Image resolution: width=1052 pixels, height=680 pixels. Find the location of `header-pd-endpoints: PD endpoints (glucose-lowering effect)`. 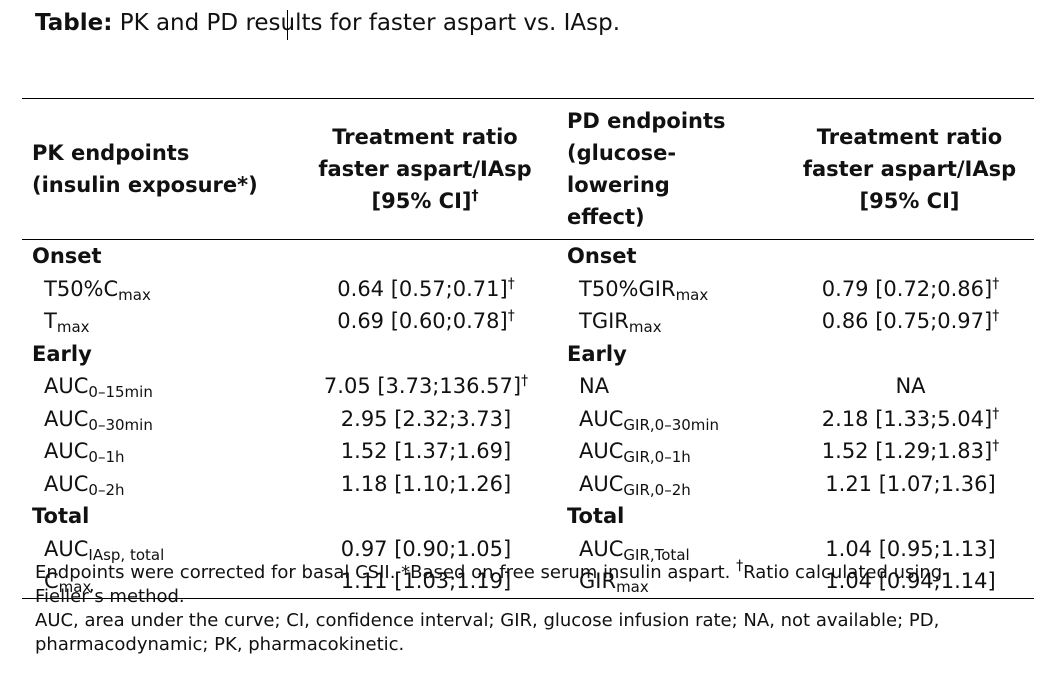

header-pd-endpoints: PD endpoints (glucose-lowering effect) is located at coordinates (669, 169).